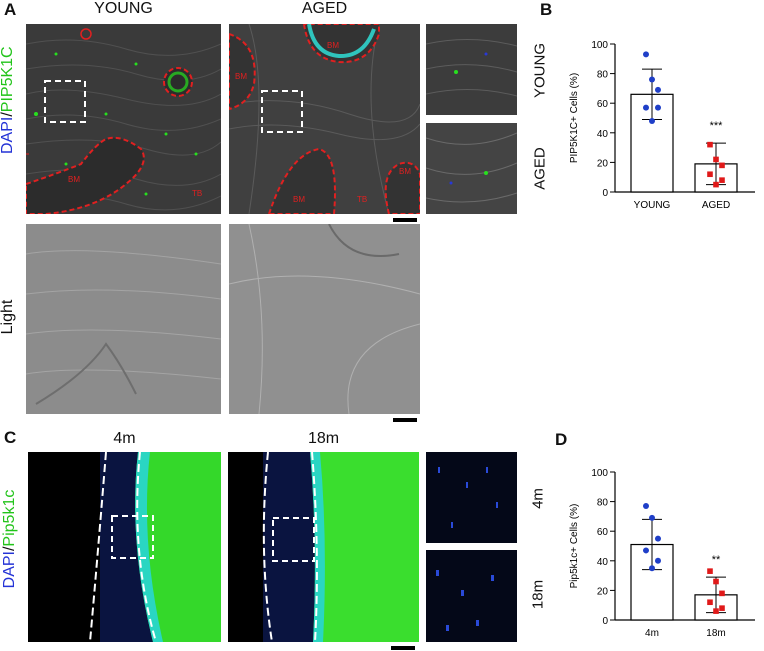 Image resolution: width=764 pixels, height=651 pixels. What do you see at coordinates (716, 205) in the screenshot?
I see `x-tick-label: AGED` at bounding box center [716, 205].